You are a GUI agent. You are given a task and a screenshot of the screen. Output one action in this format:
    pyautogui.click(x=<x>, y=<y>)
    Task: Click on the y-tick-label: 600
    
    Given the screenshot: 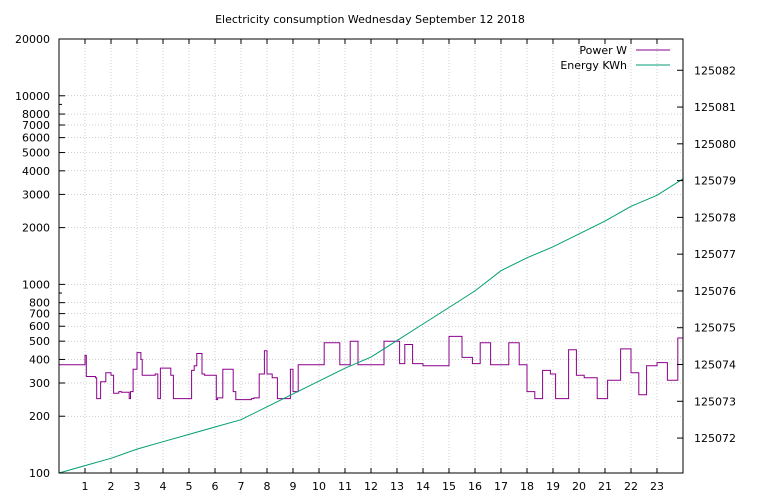 What is the action you would take?
    pyautogui.click(x=39, y=326)
    